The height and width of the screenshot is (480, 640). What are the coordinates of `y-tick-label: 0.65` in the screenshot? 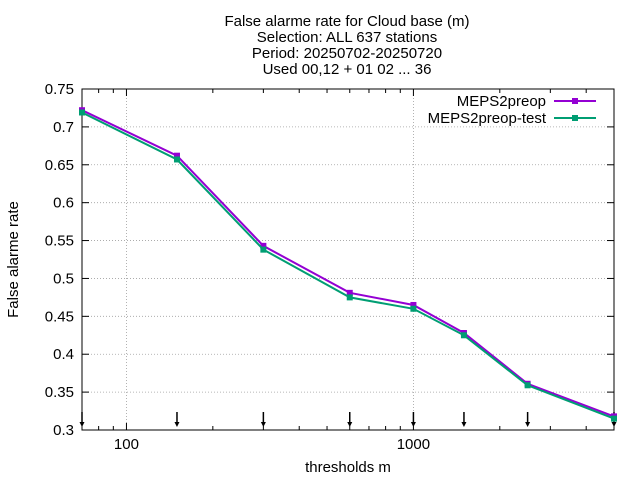 It's located at (59, 165).